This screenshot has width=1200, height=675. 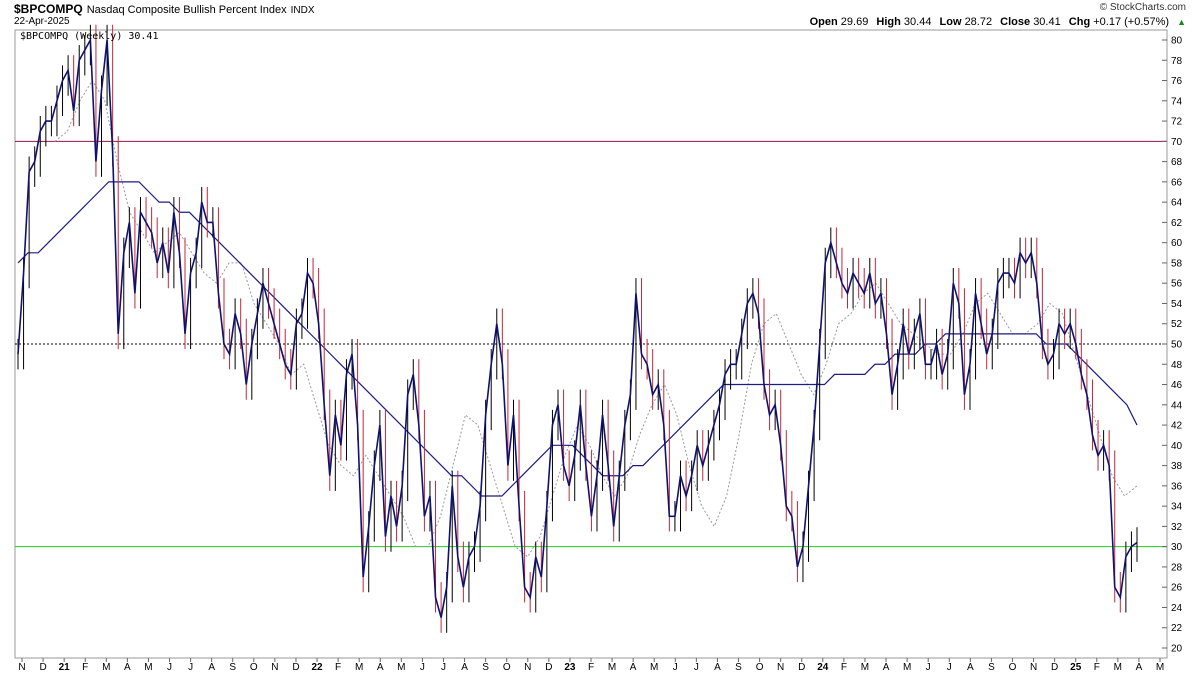 What do you see at coordinates (1131, 22) in the screenshot?
I see `chg-value: +0.17 (+0.57%)` at bounding box center [1131, 22].